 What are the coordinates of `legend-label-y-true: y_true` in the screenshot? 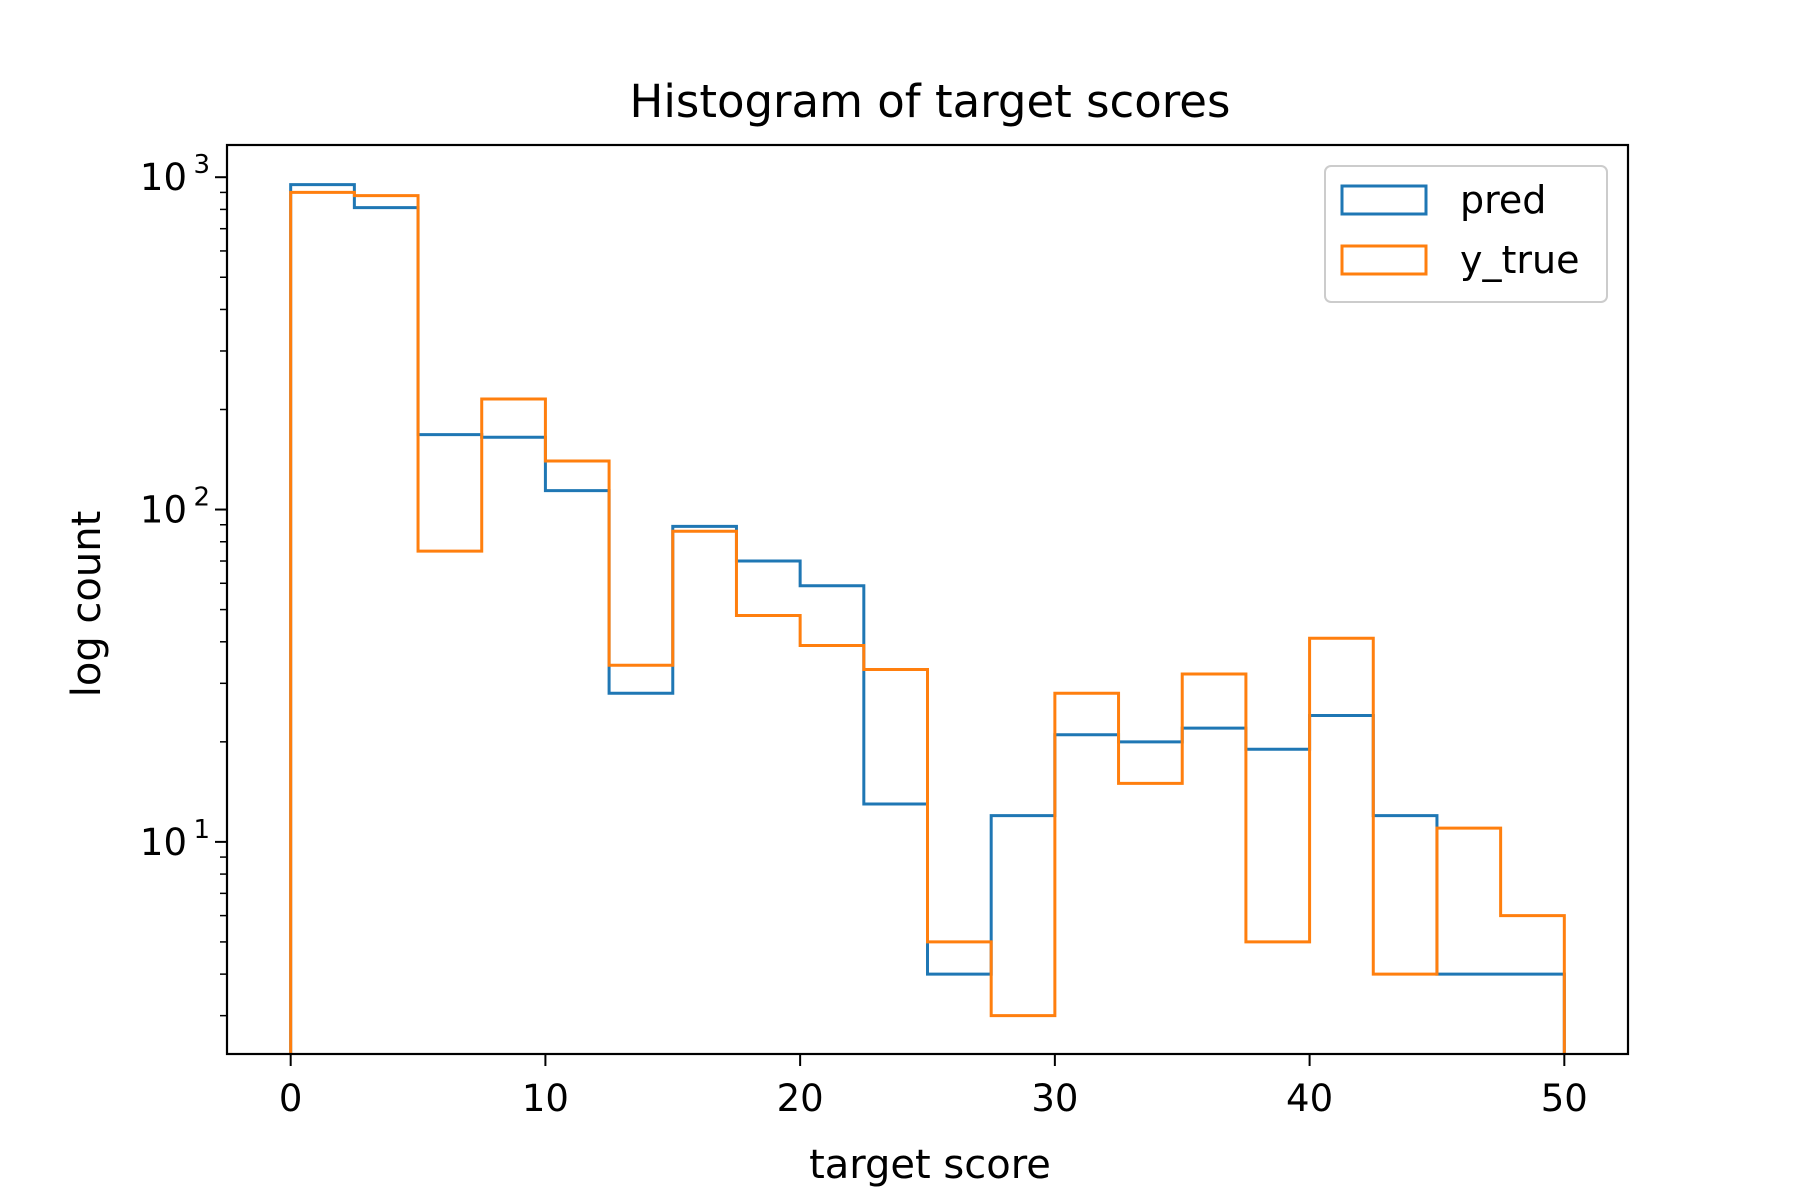 It's located at (1519, 260).